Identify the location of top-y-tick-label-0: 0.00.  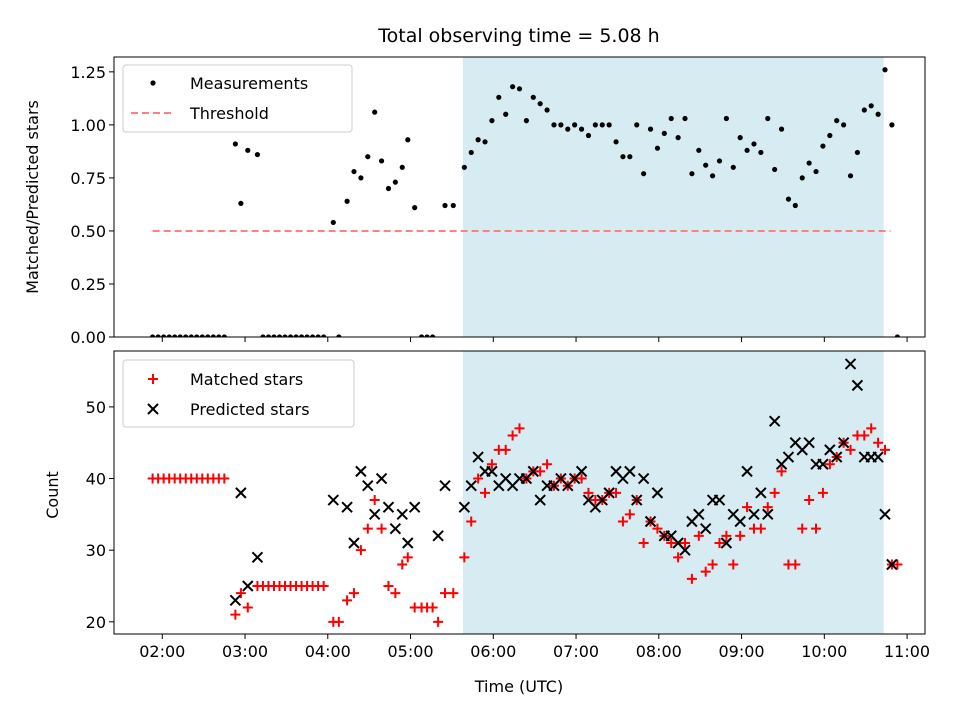
(88, 337).